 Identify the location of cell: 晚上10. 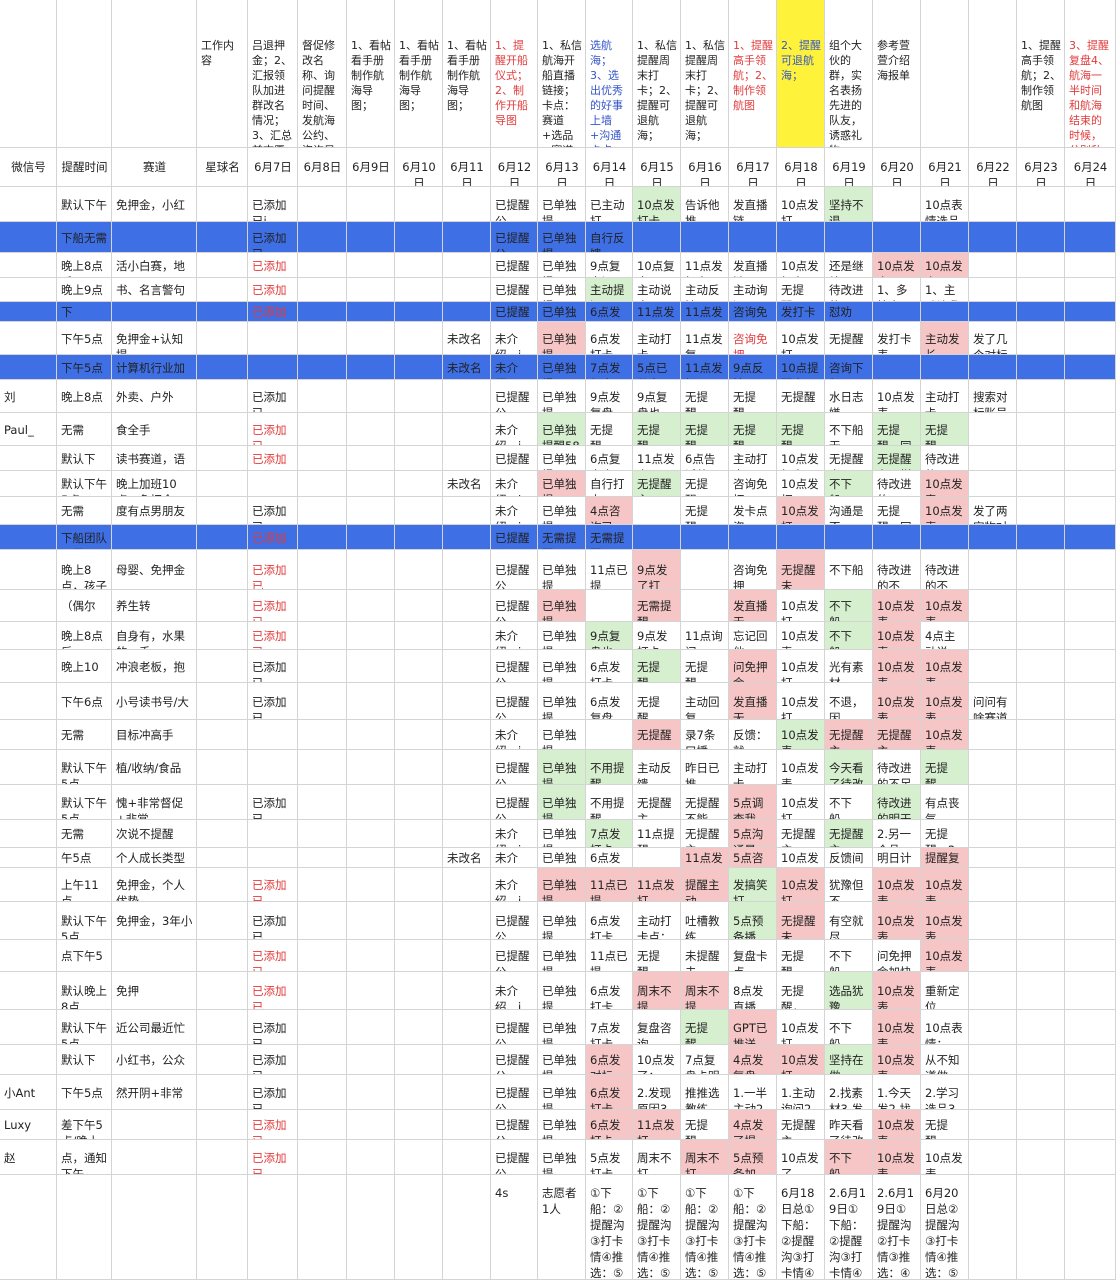
(84, 666).